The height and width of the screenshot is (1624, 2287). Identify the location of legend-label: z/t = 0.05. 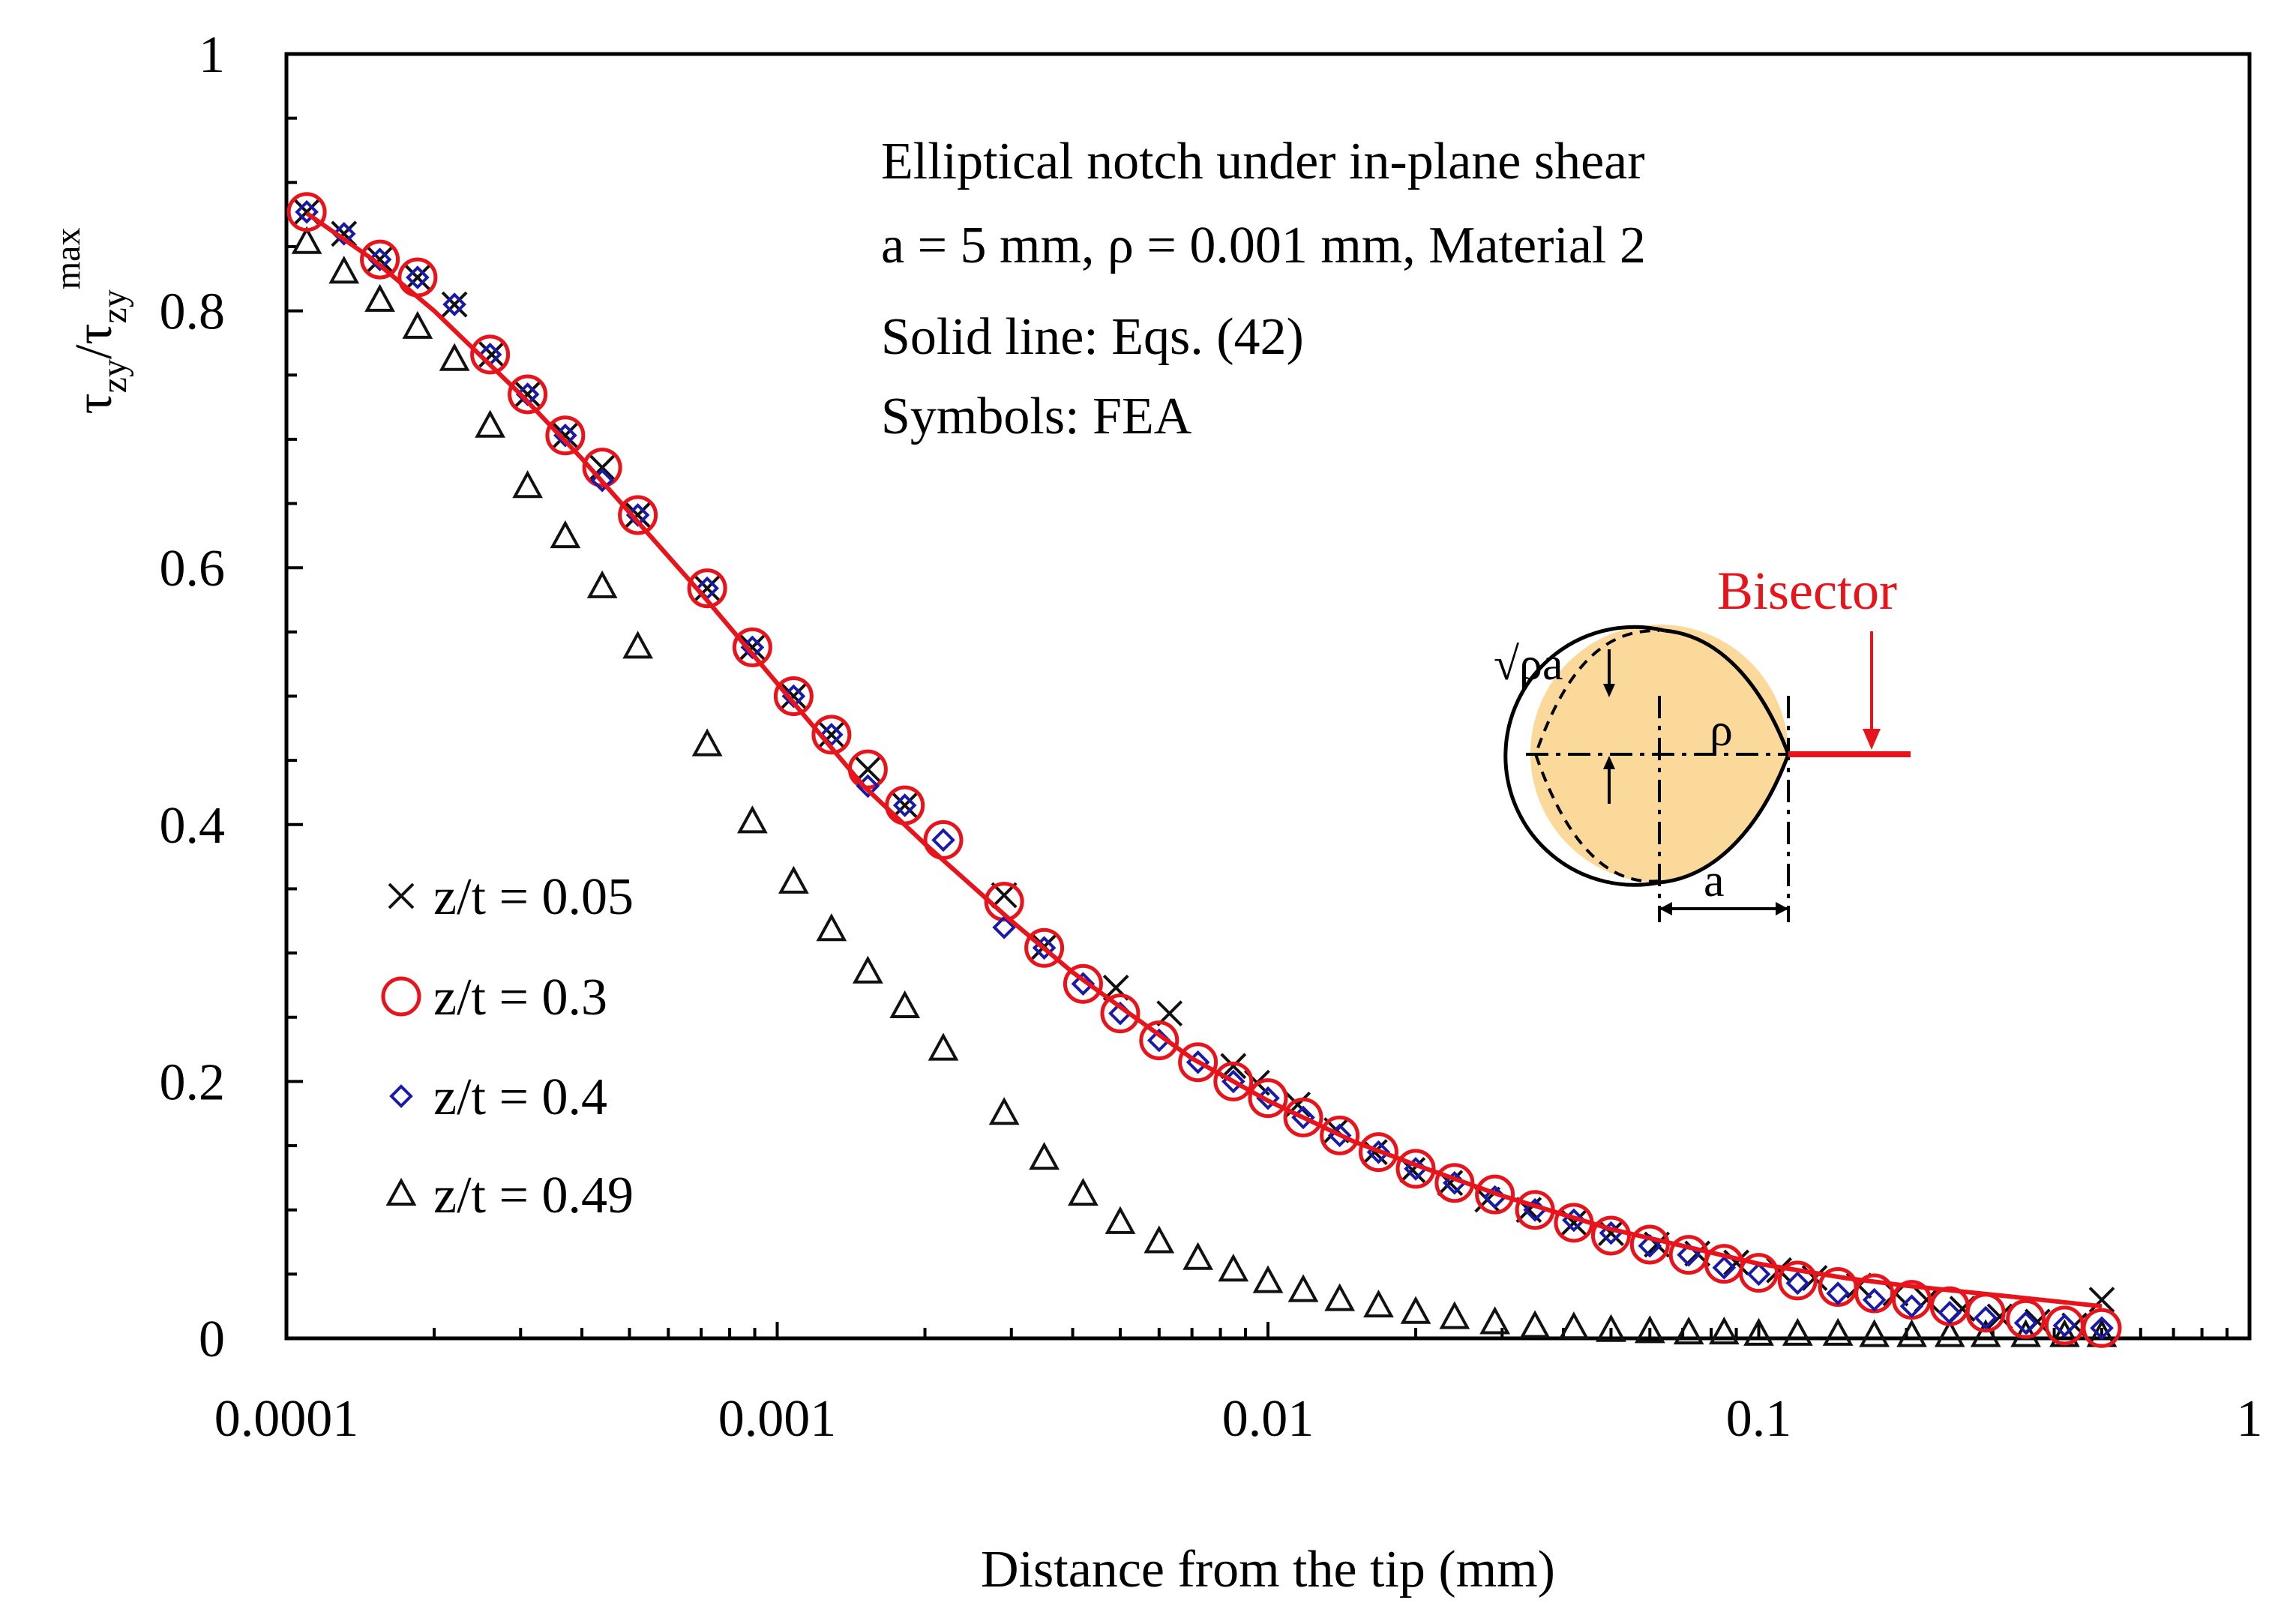
(533, 897).